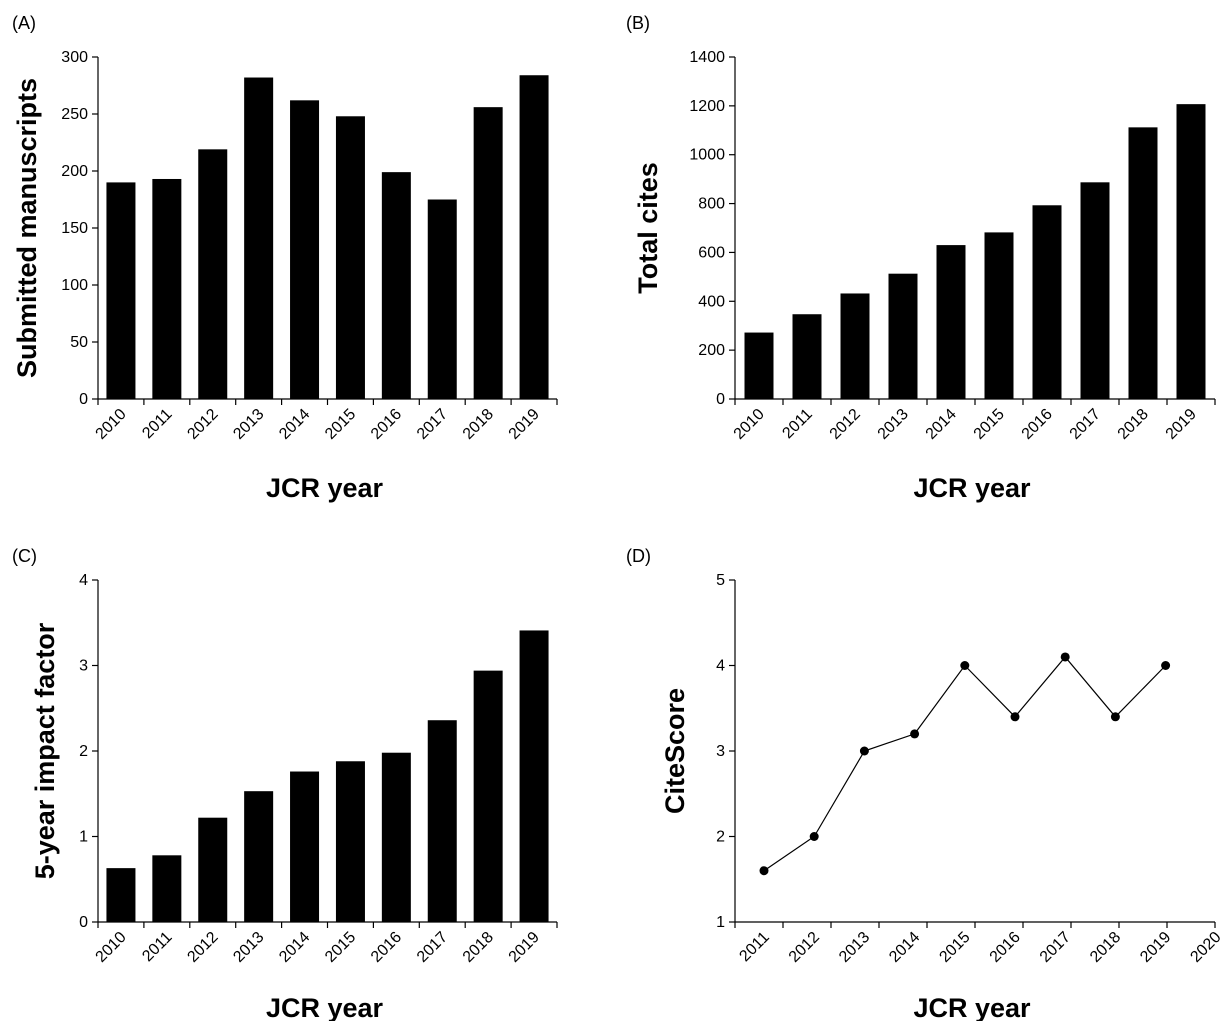 The width and height of the screenshot is (1227, 1021). I want to click on panel-label: (C), so click(24, 556).